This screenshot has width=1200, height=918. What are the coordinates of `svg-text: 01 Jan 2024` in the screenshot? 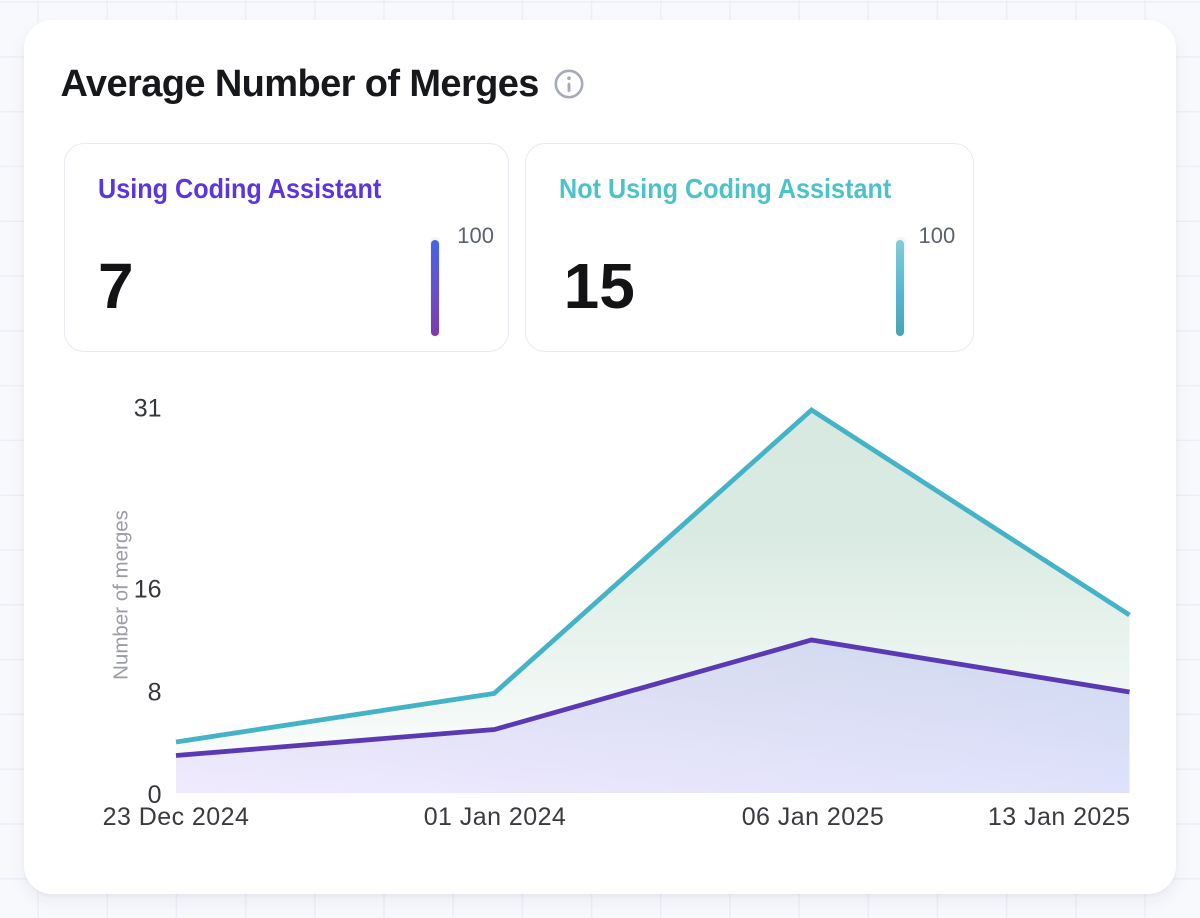 It's located at (495, 817).